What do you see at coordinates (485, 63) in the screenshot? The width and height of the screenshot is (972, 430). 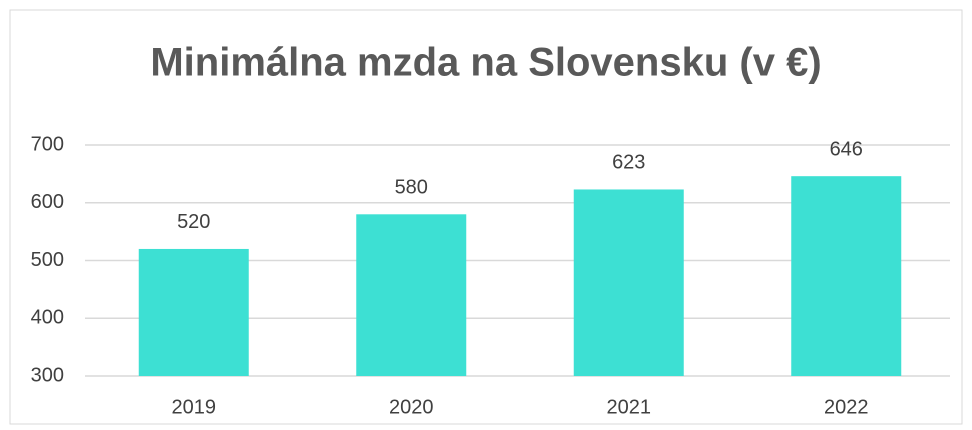 I see `chart-title: Minimálna mzda na Slovensku (v €)` at bounding box center [485, 63].